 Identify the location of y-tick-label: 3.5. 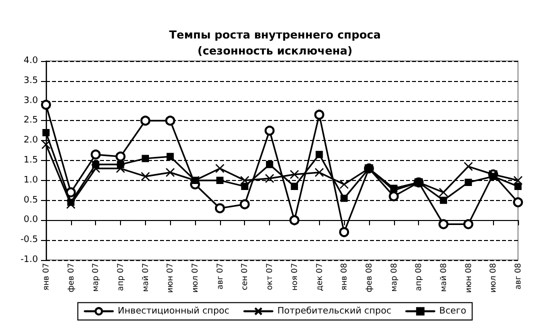
(31, 81).